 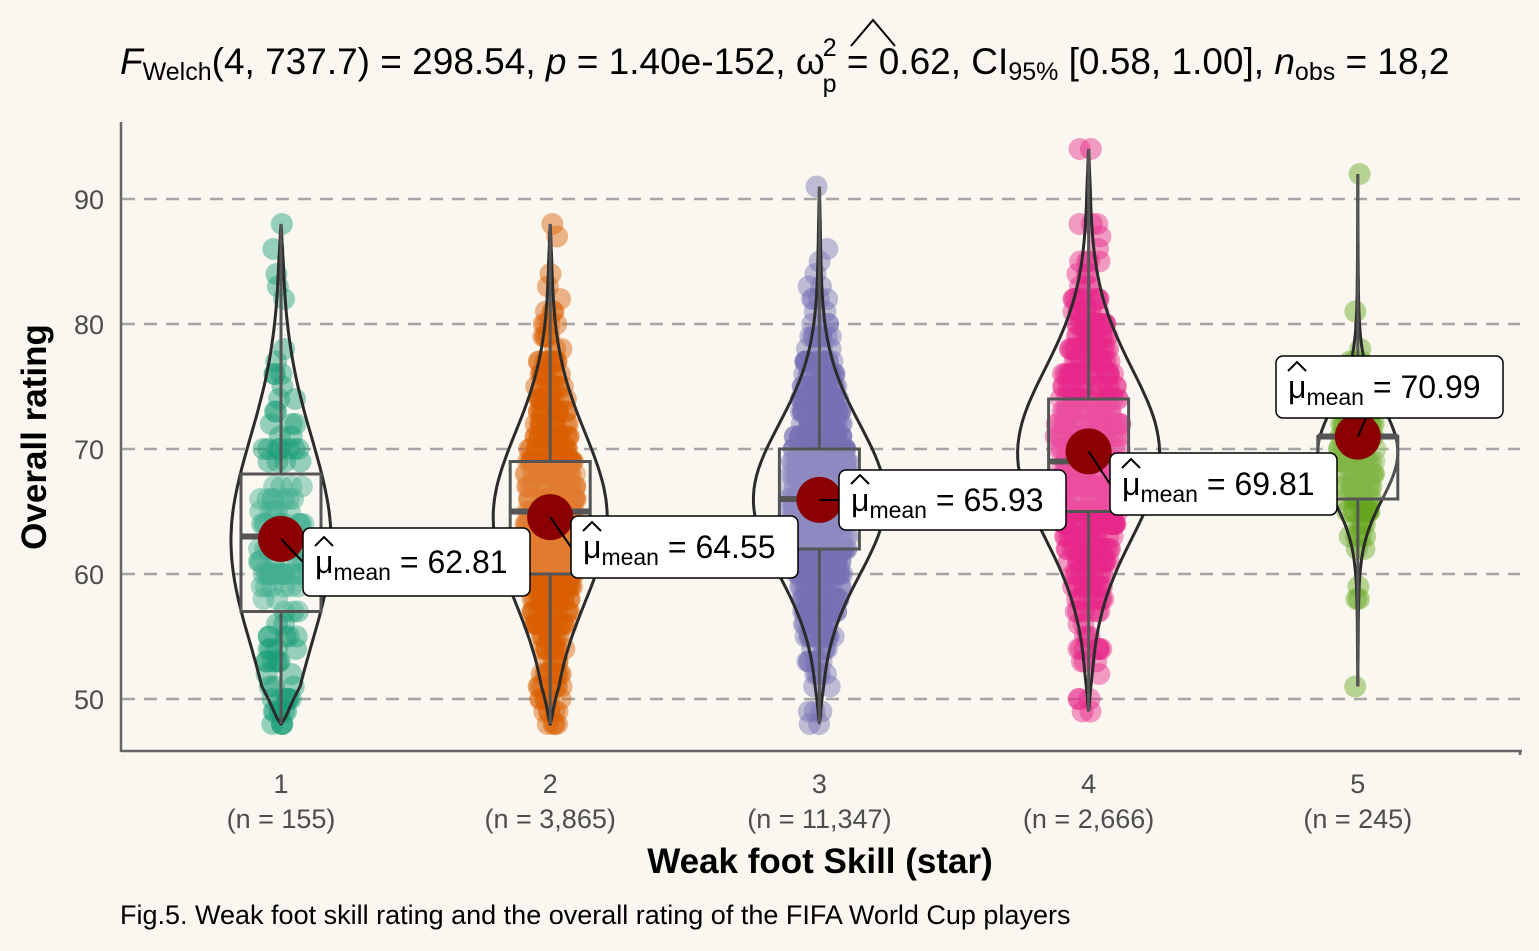 I want to click on omega-hat-icon, so click(x=873, y=32).